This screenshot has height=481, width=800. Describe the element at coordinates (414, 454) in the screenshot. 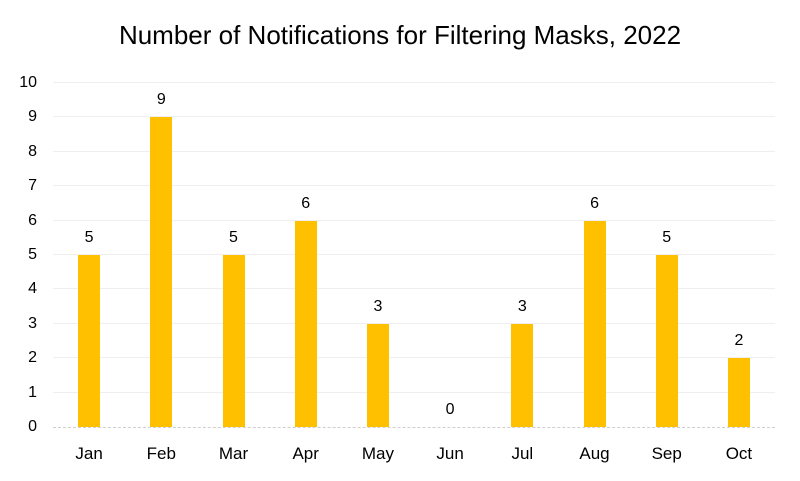

I see `x-axis: Jan Feb Mar Apr May Jun Jul Aug Sep Oct` at that location.